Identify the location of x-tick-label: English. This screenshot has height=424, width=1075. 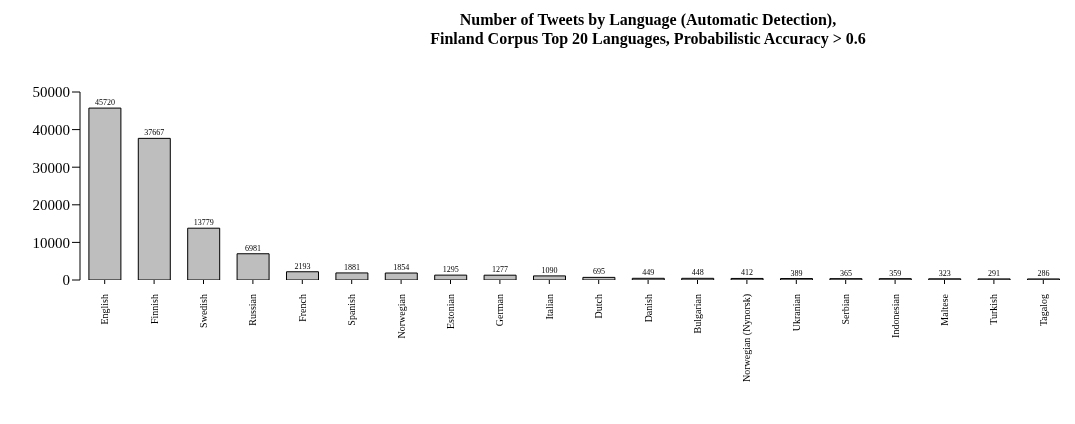
(105, 309).